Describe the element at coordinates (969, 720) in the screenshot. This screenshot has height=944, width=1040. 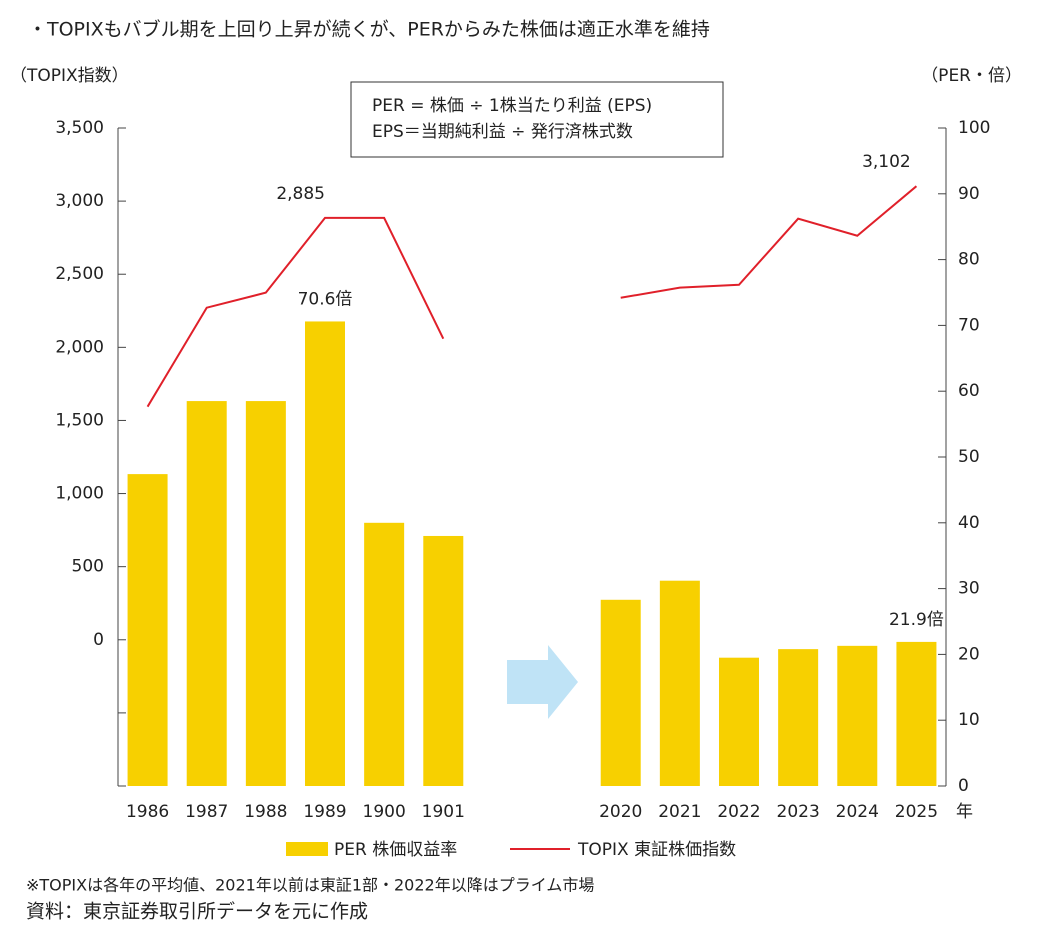
I see `y2-tick-label: 10` at that location.